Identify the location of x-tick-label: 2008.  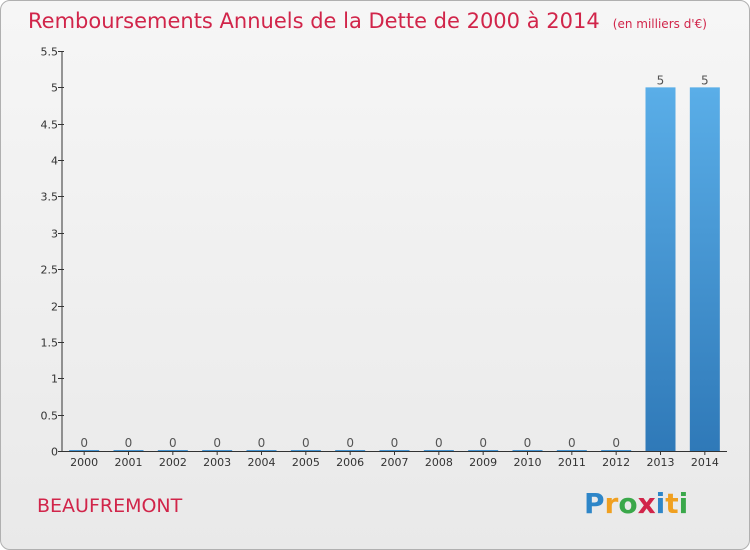
(439, 462).